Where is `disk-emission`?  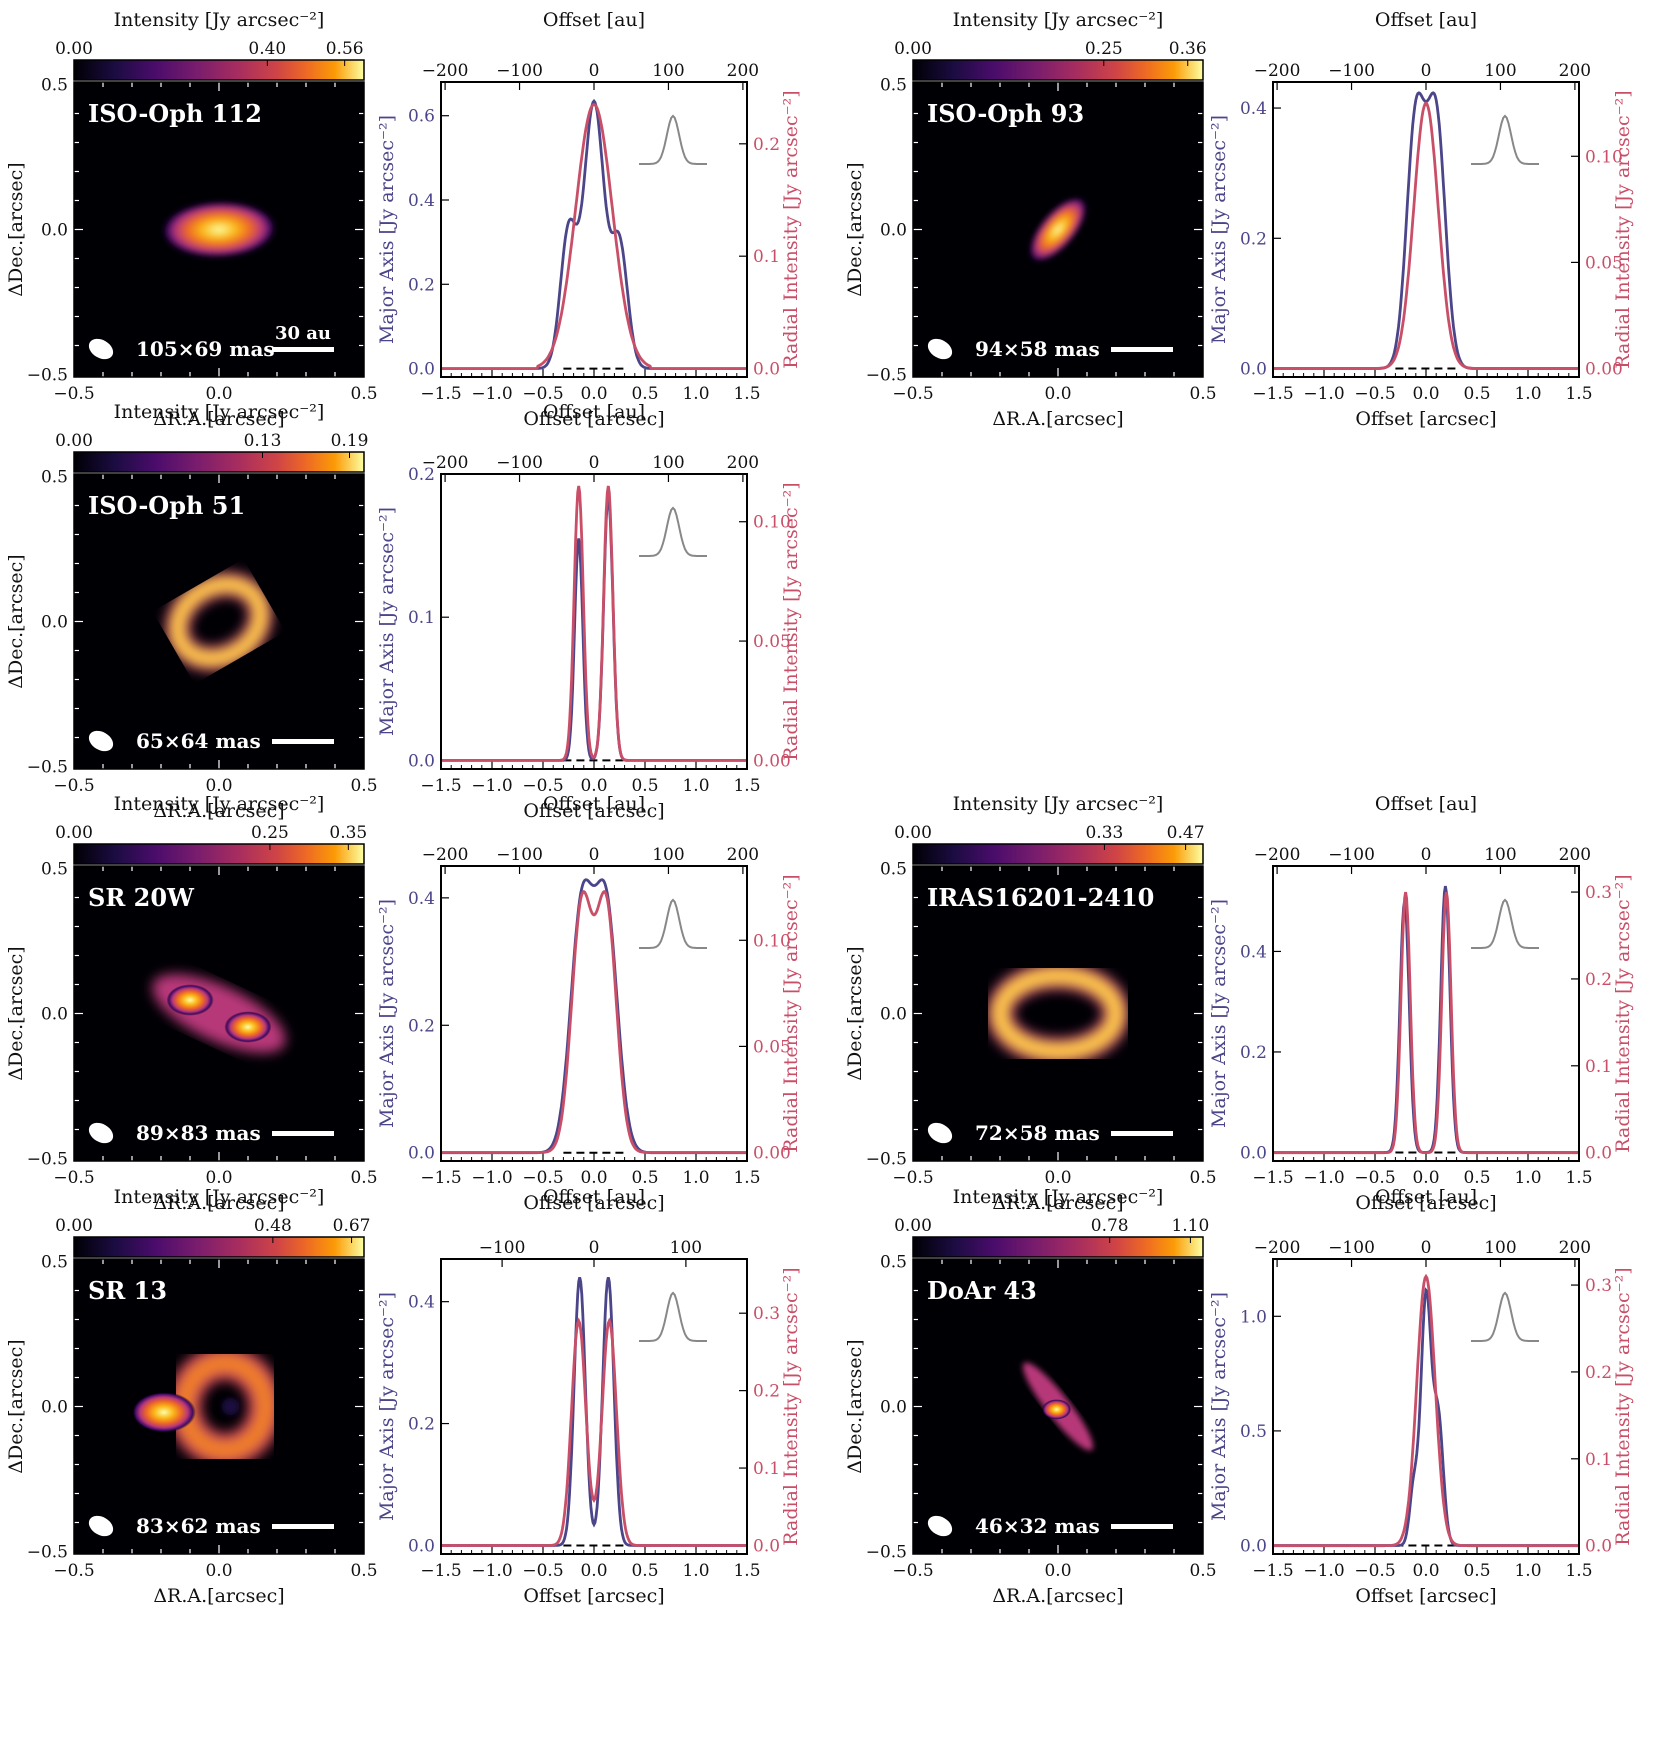 disk-emission is located at coordinates (1058, 229).